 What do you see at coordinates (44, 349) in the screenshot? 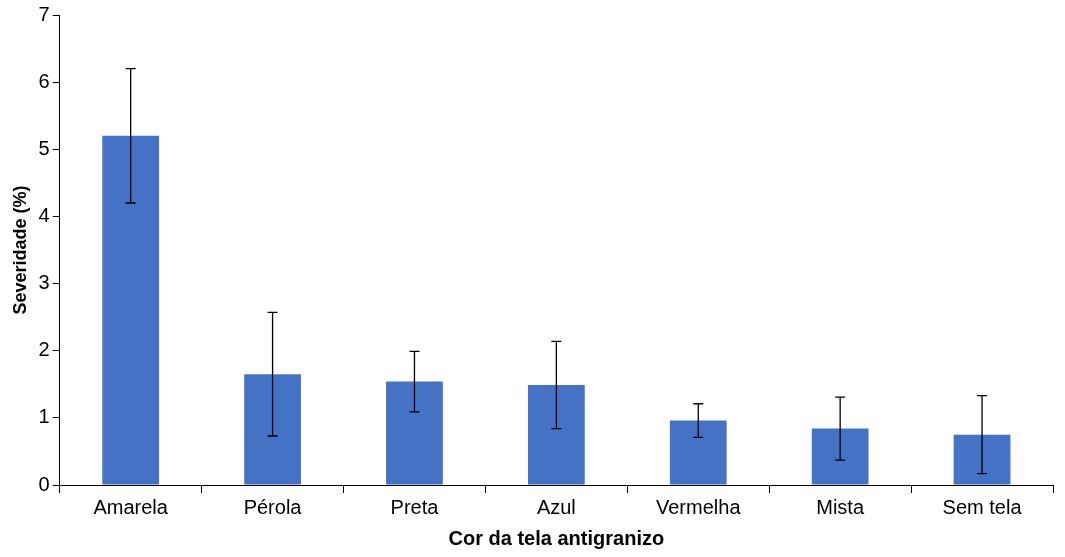
I see `y-tick-label: 2` at bounding box center [44, 349].